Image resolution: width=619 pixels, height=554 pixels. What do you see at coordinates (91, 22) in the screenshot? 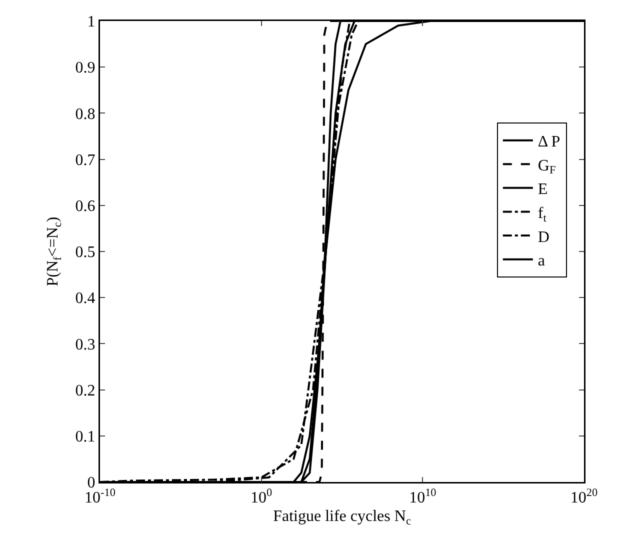
I see `y-tick-label: 1` at bounding box center [91, 22].